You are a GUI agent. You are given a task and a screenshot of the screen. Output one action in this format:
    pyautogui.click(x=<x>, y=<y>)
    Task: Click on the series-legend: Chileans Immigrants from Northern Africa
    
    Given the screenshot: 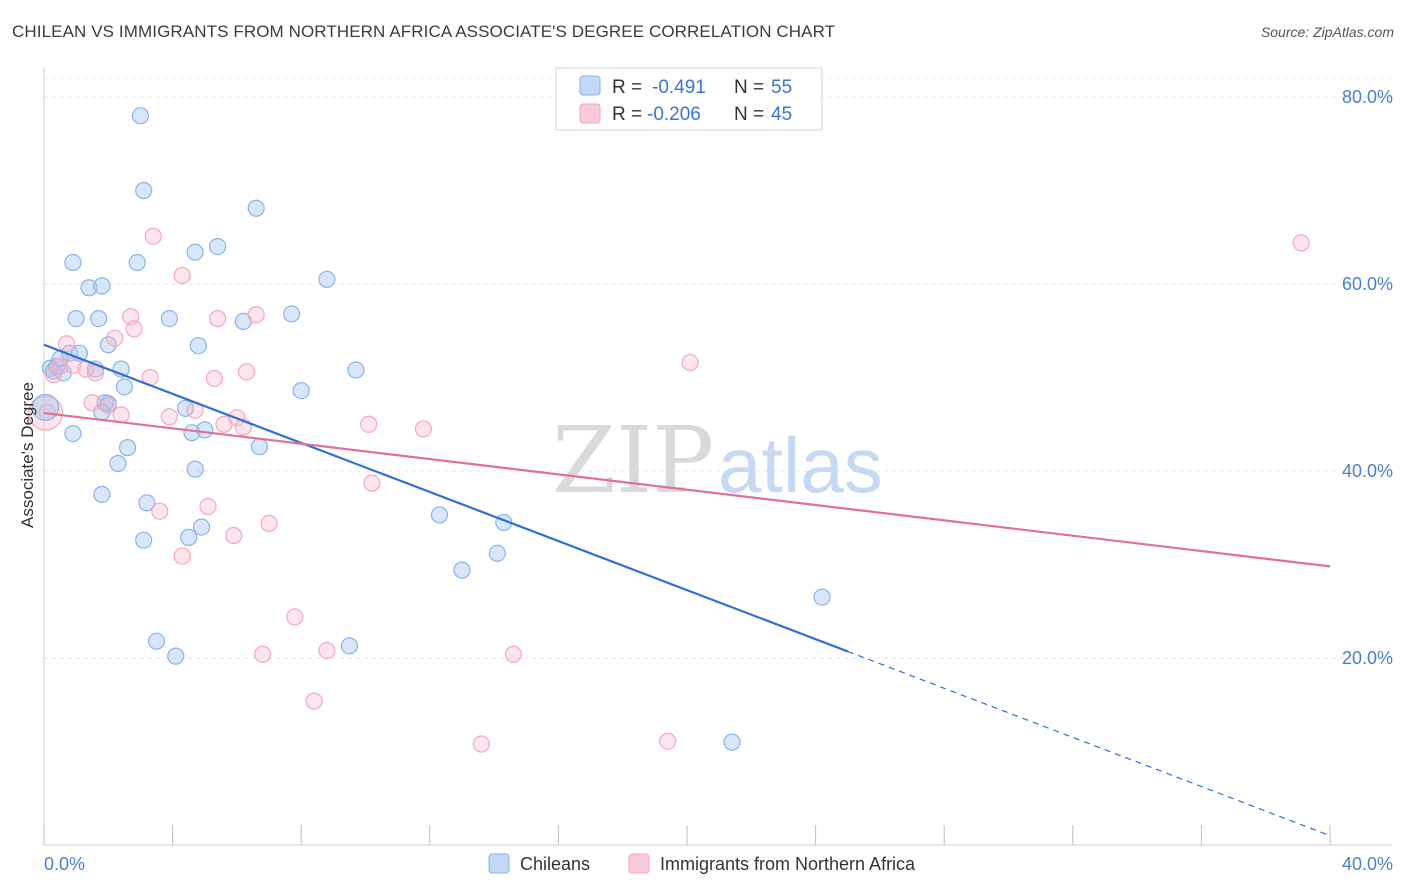 What is the action you would take?
    pyautogui.click(x=702, y=863)
    